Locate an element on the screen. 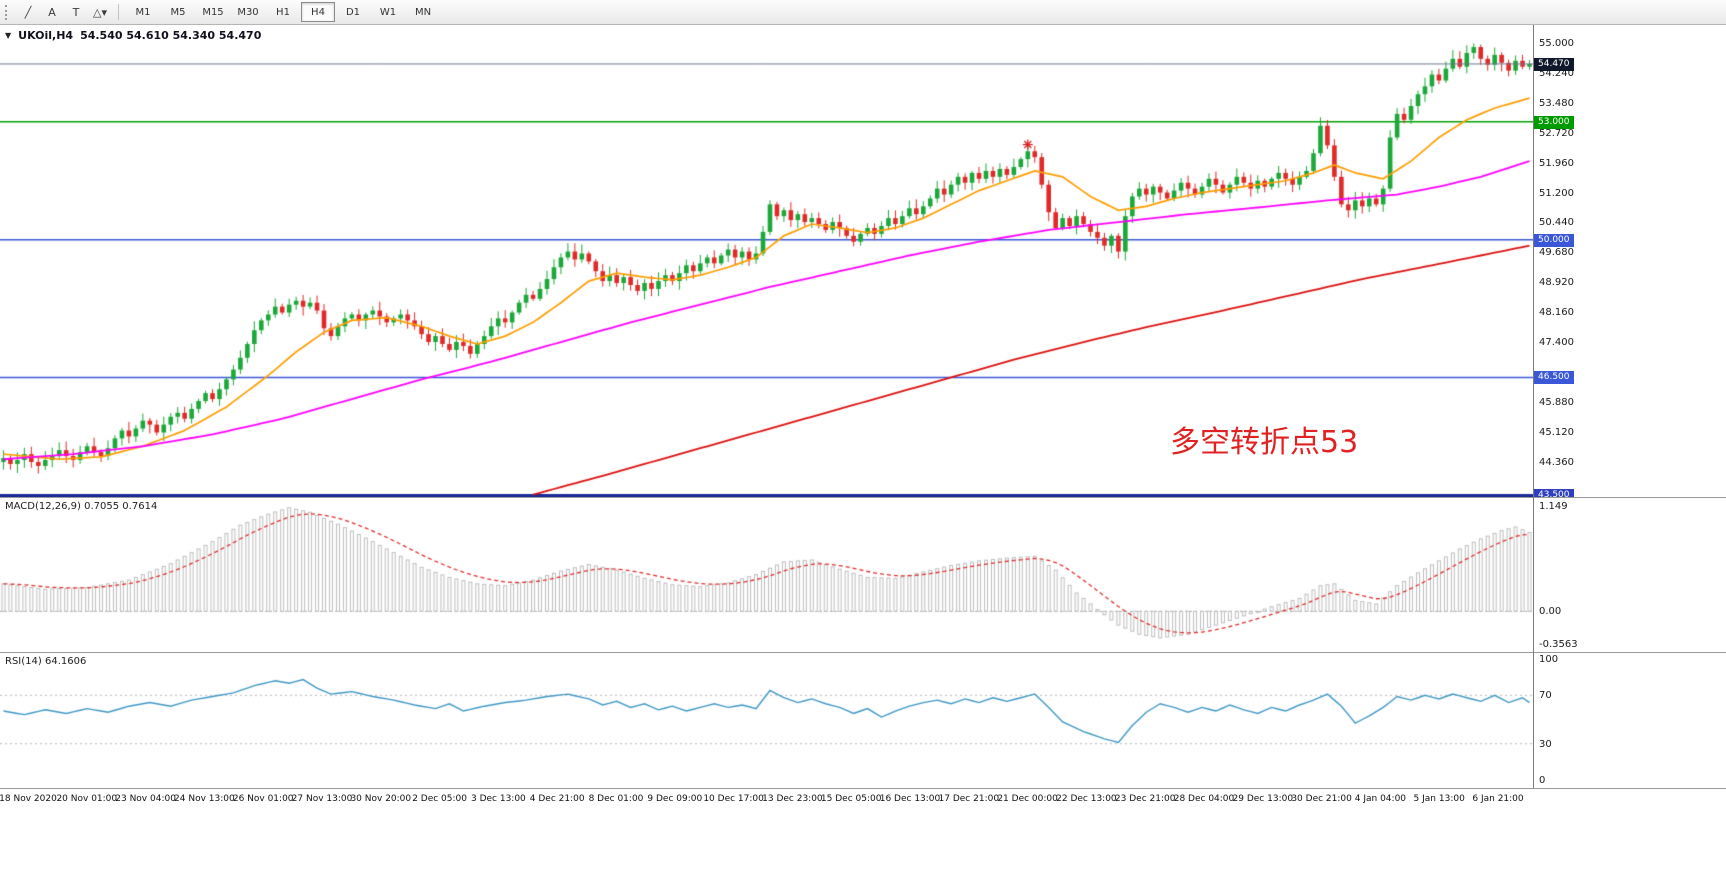  rsi-axis-label: 30 is located at coordinates (1545, 744).